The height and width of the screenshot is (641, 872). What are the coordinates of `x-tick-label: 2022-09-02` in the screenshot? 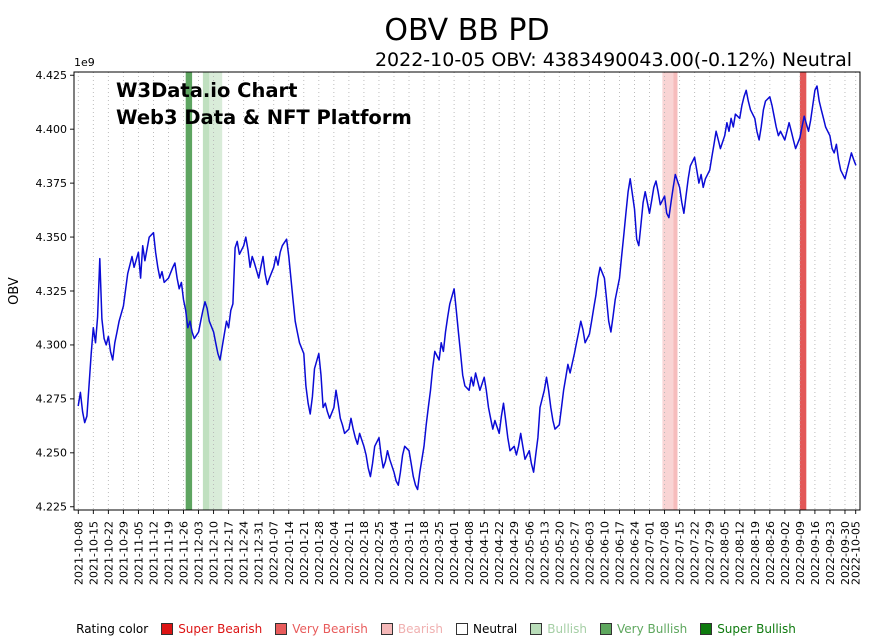 It's located at (785, 553).